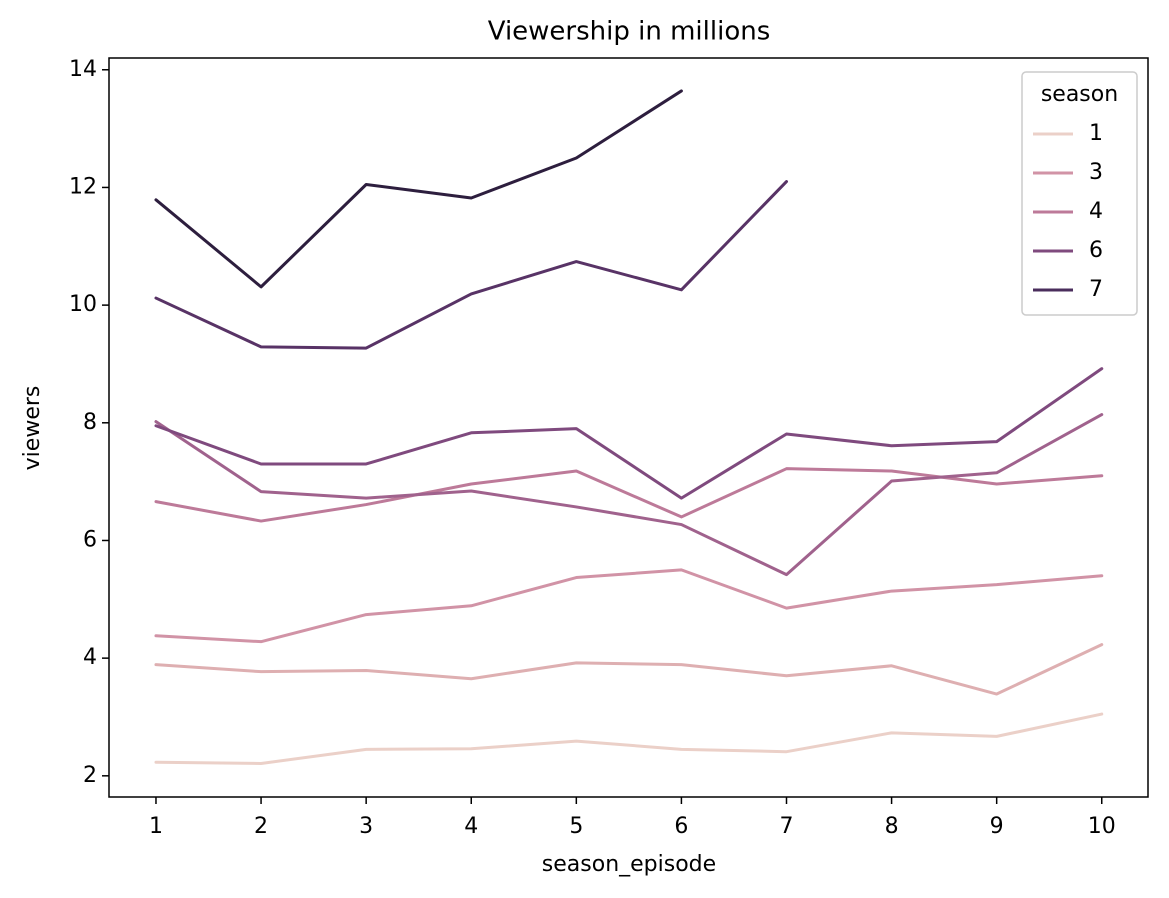 Image resolution: width=1169 pixels, height=898 pixels. Describe the element at coordinates (261, 826) in the screenshot. I see `x-tick-label: 2` at that location.